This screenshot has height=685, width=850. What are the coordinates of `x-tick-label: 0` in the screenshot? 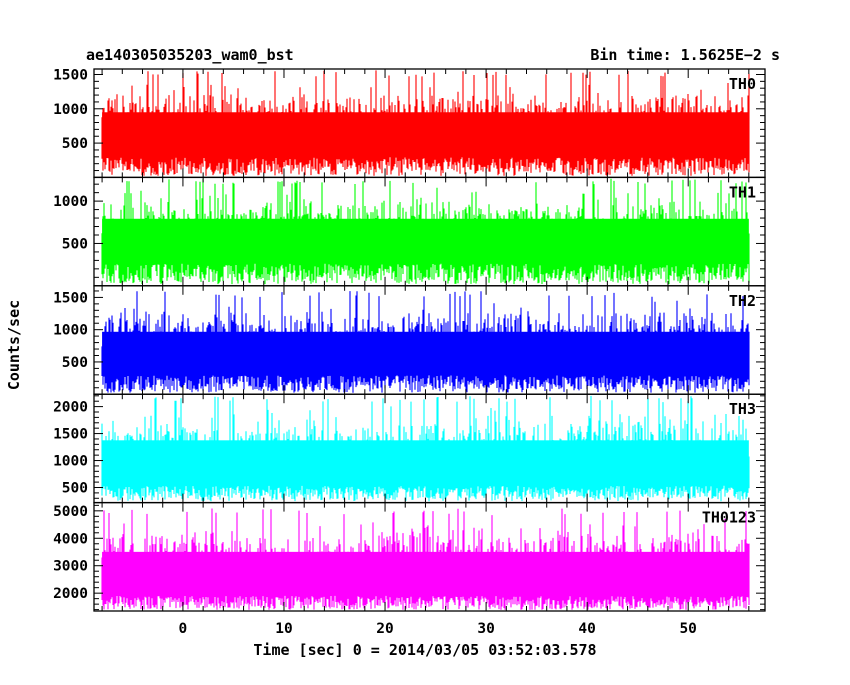 It's located at (183, 629).